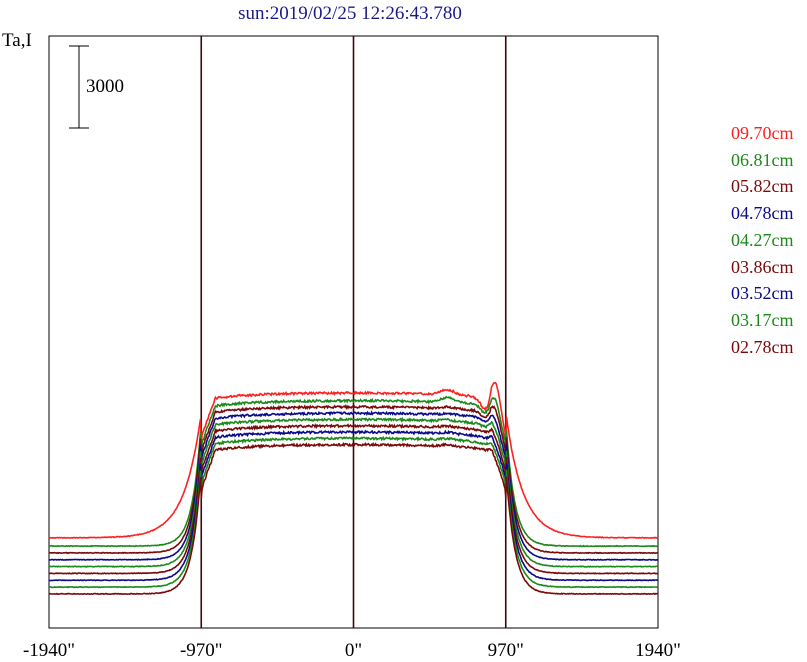 This screenshot has height=662, width=807. I want to click on x-tick-label: -1940", so click(49, 650).